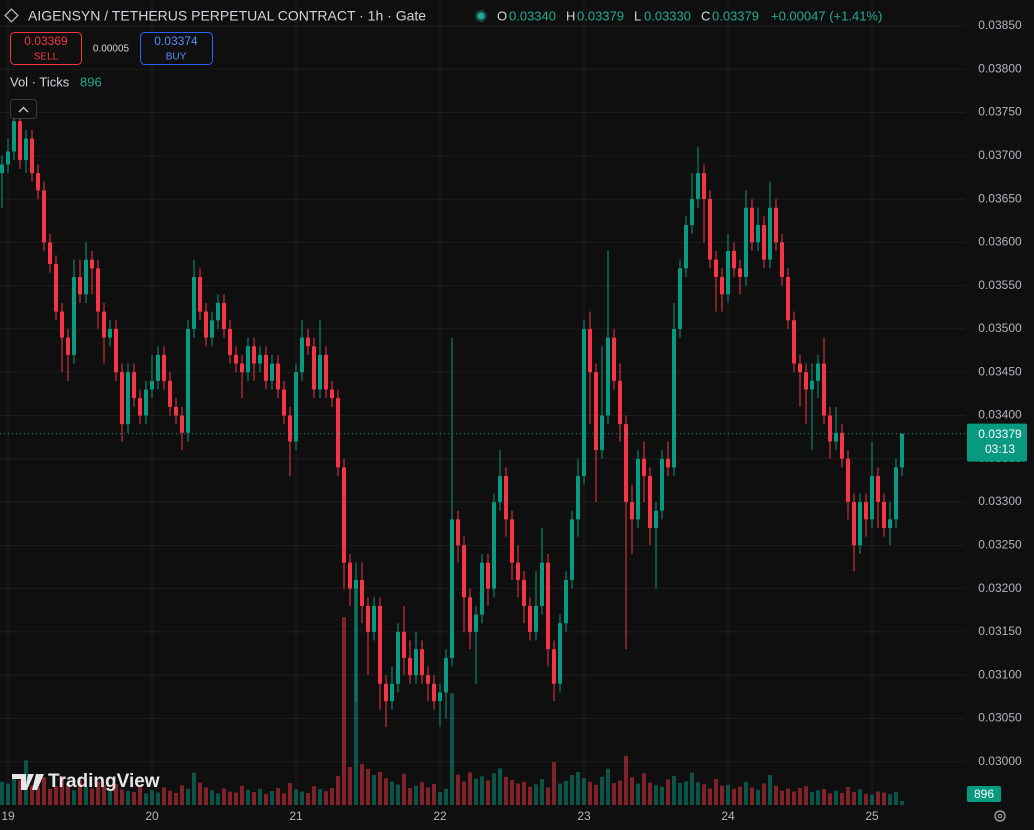  Describe the element at coordinates (984, 794) in the screenshot. I see `volume-value-label: 896` at that location.